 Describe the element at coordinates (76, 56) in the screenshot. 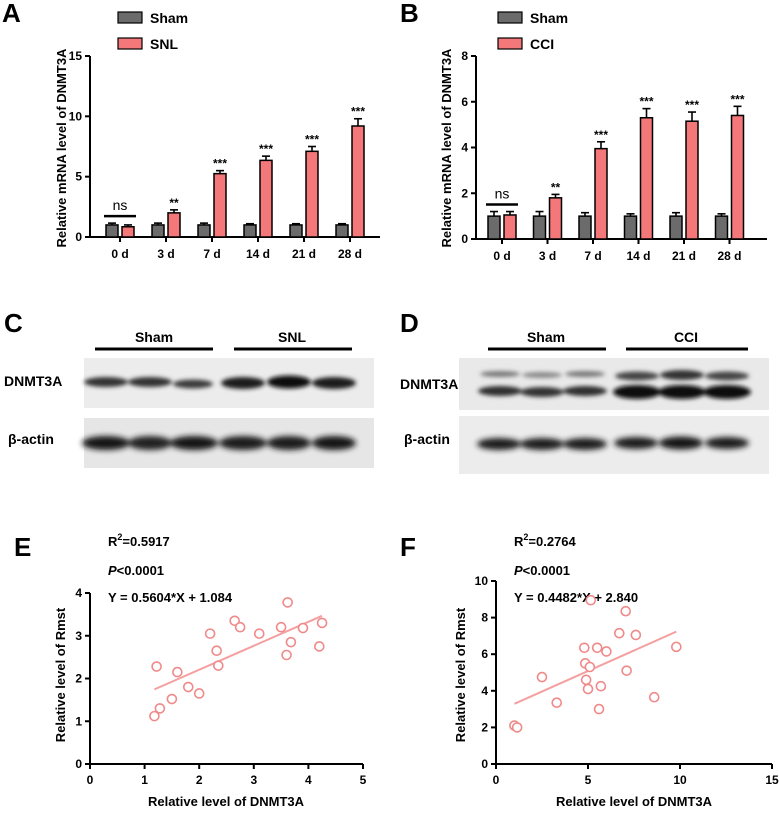

I see `y-tick-label: 15` at that location.